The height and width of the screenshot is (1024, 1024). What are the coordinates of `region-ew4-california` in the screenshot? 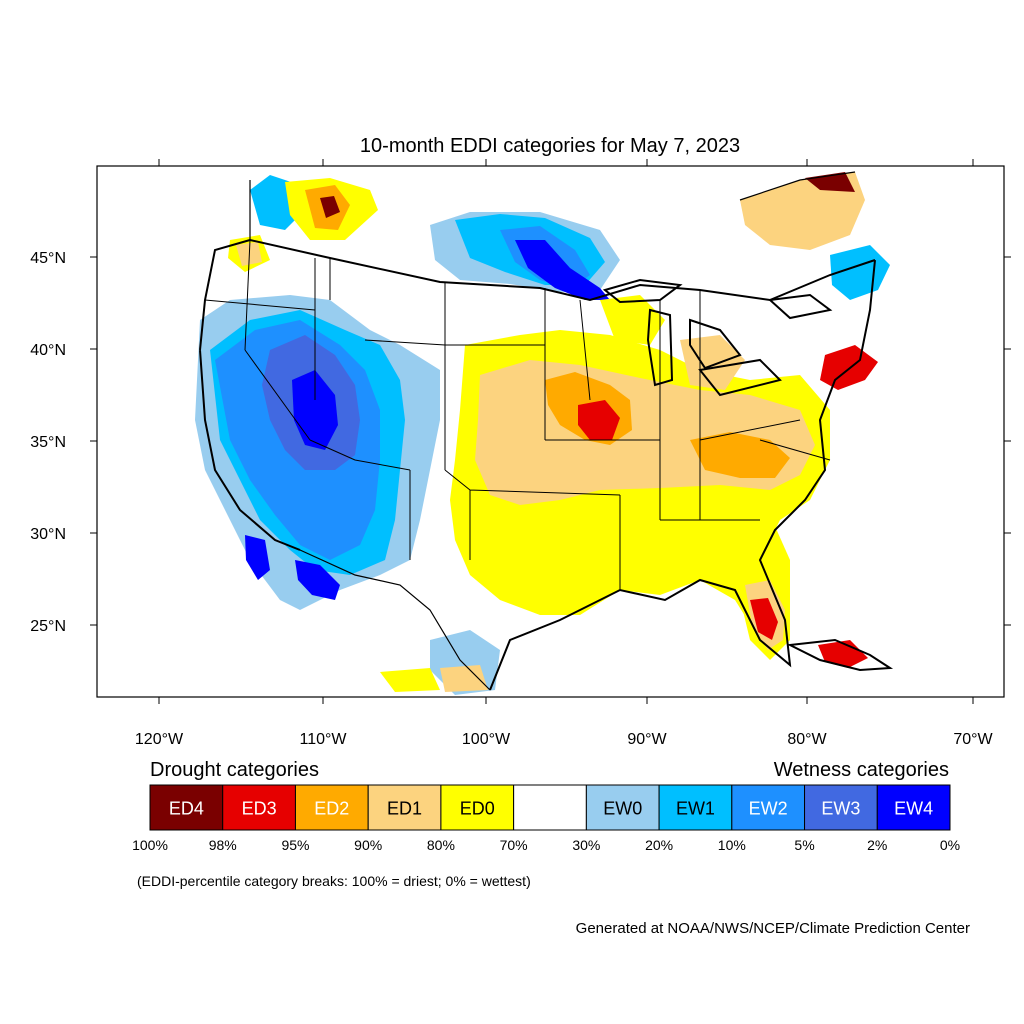 It's located at (257, 557).